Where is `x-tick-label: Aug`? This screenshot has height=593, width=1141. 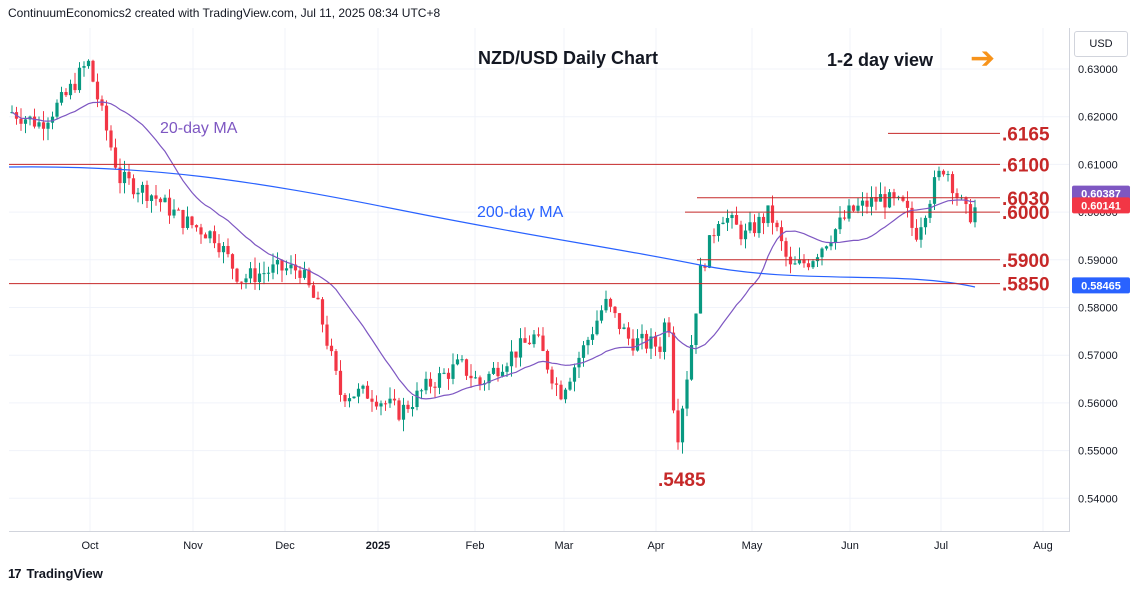
x-tick-label: Aug is located at coordinates (1043, 546).